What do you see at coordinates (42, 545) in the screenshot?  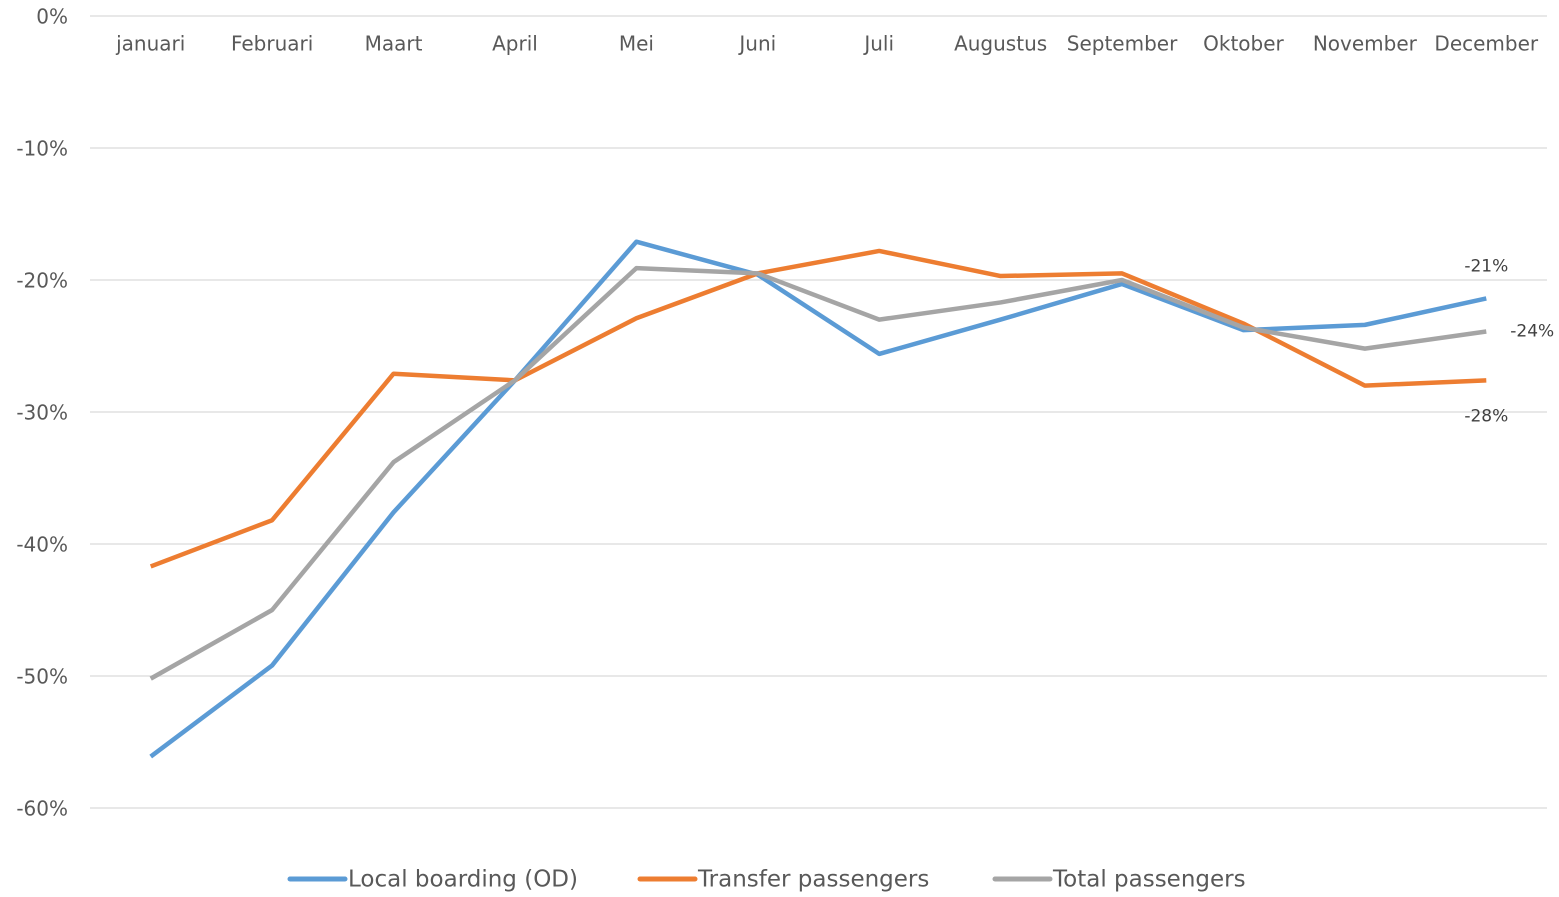 I see `y-tick-label: -40%` at bounding box center [42, 545].